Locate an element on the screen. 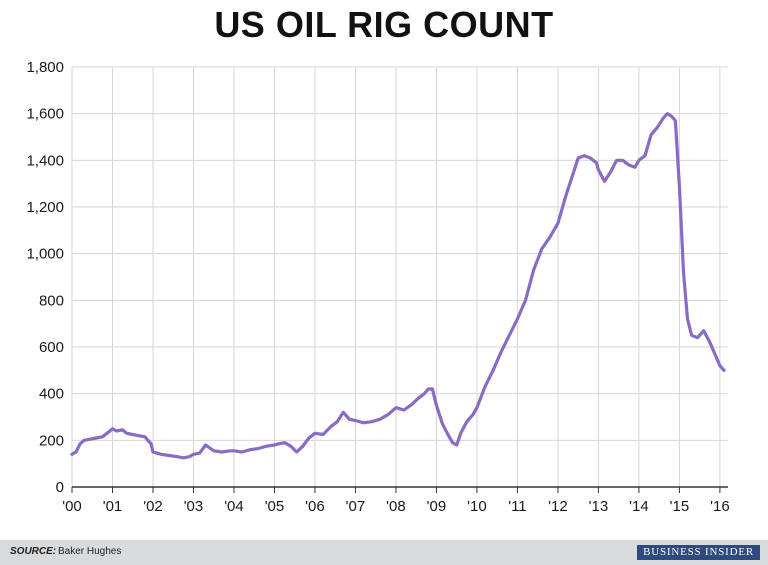 Image resolution: width=768 pixels, height=565 pixels. y-axis: 0 200 400 600 800 1,000 1,200 1,400 1,600 1,800 is located at coordinates (45, 277).